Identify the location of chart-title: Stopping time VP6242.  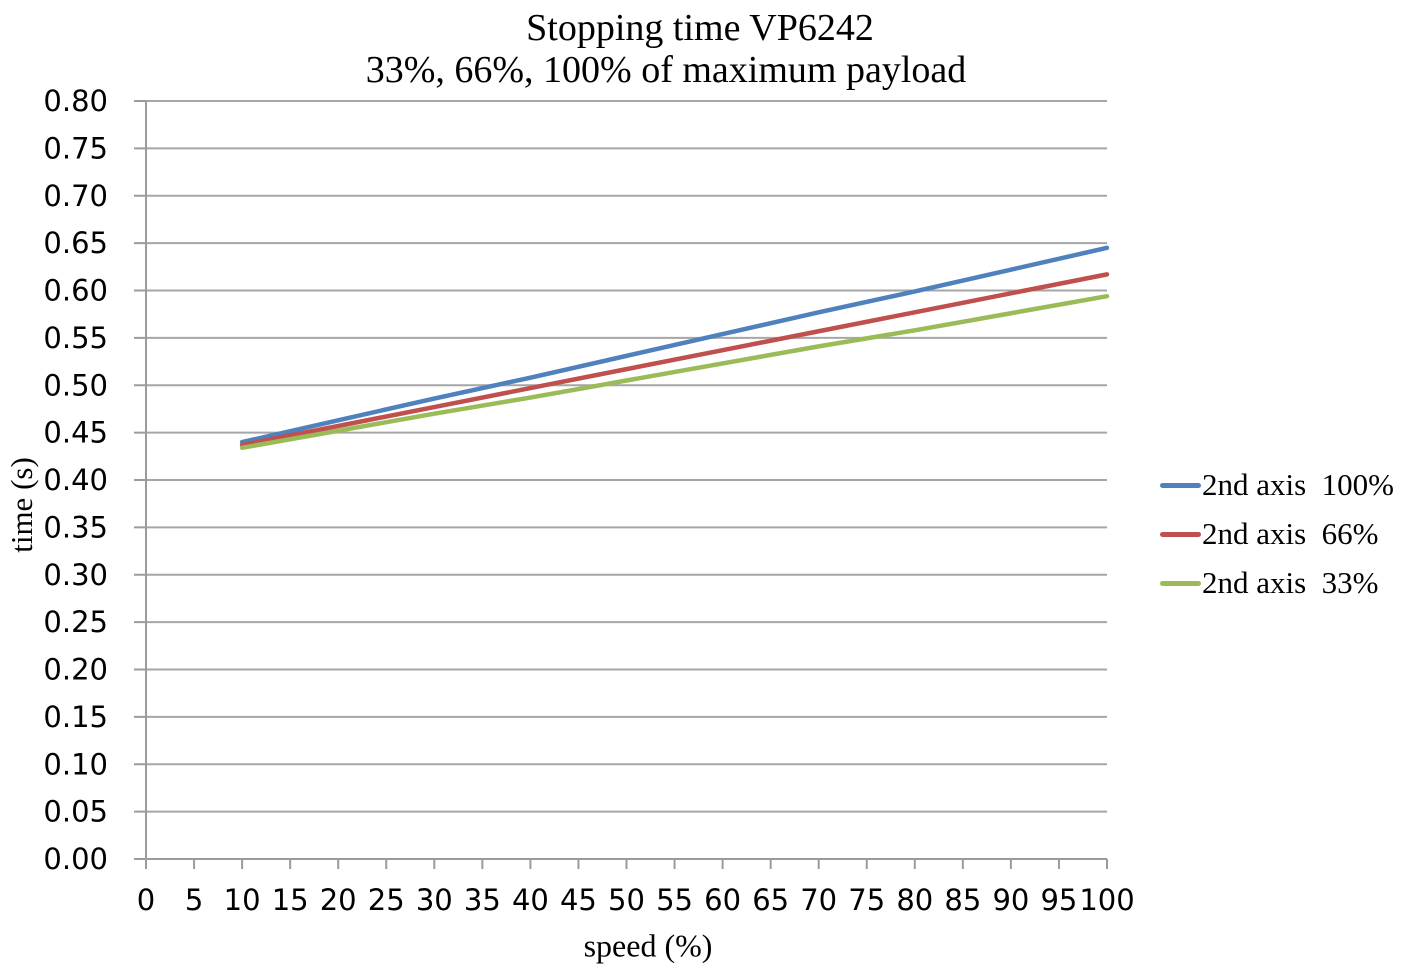
(700, 28).